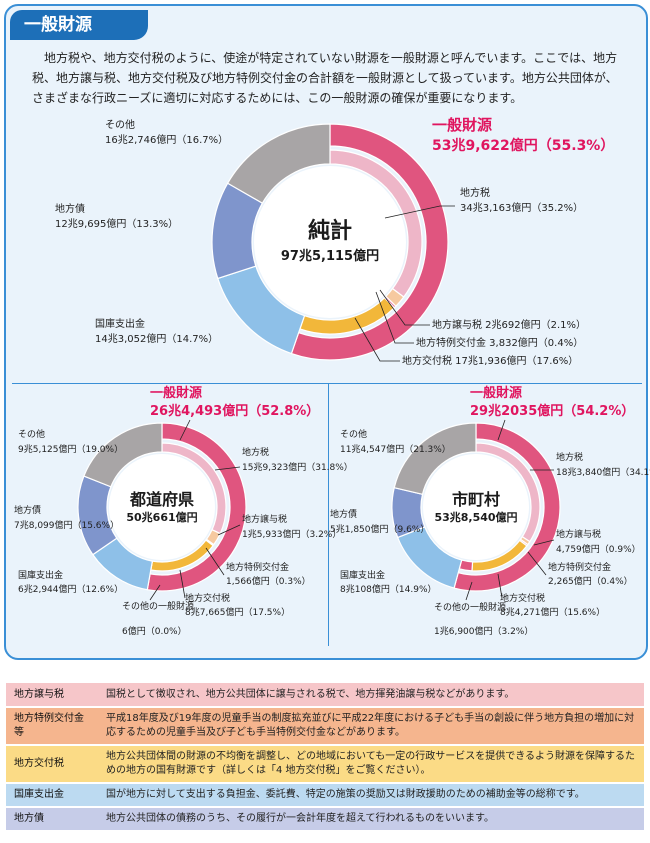 This screenshot has height=843, width=650. I want to click on slice-value: 4,759億円（0.9%）, so click(598, 549).